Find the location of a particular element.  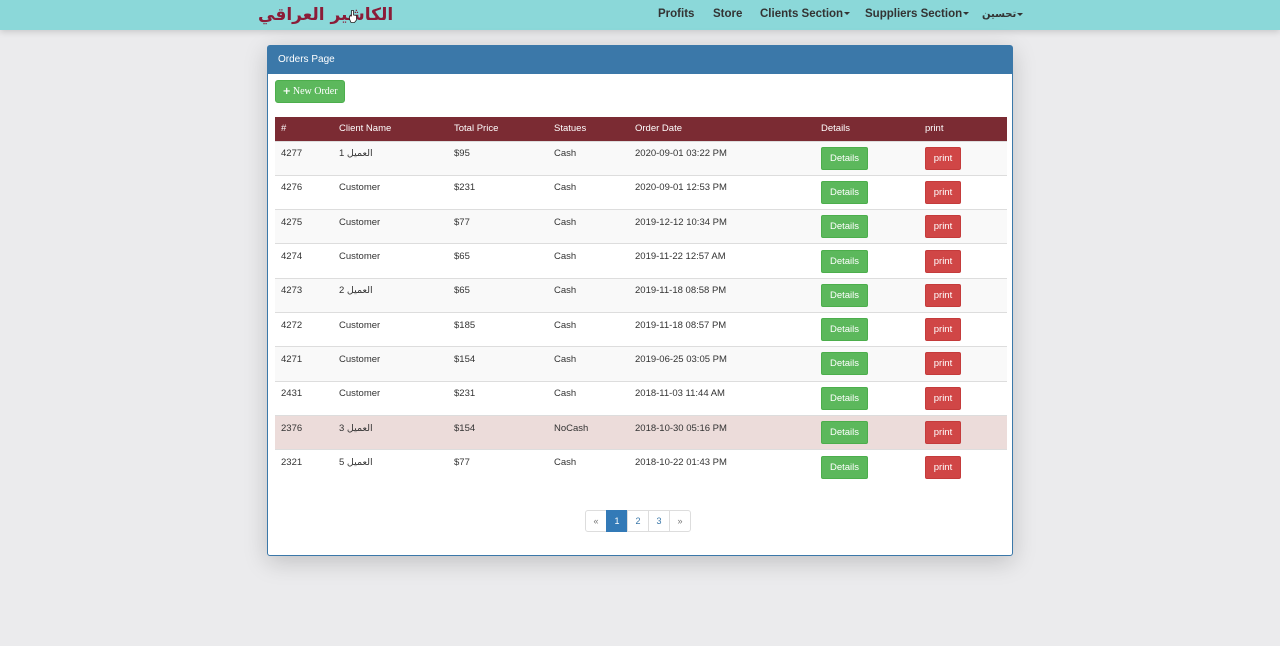

nav-store: Store is located at coordinates (728, 14).